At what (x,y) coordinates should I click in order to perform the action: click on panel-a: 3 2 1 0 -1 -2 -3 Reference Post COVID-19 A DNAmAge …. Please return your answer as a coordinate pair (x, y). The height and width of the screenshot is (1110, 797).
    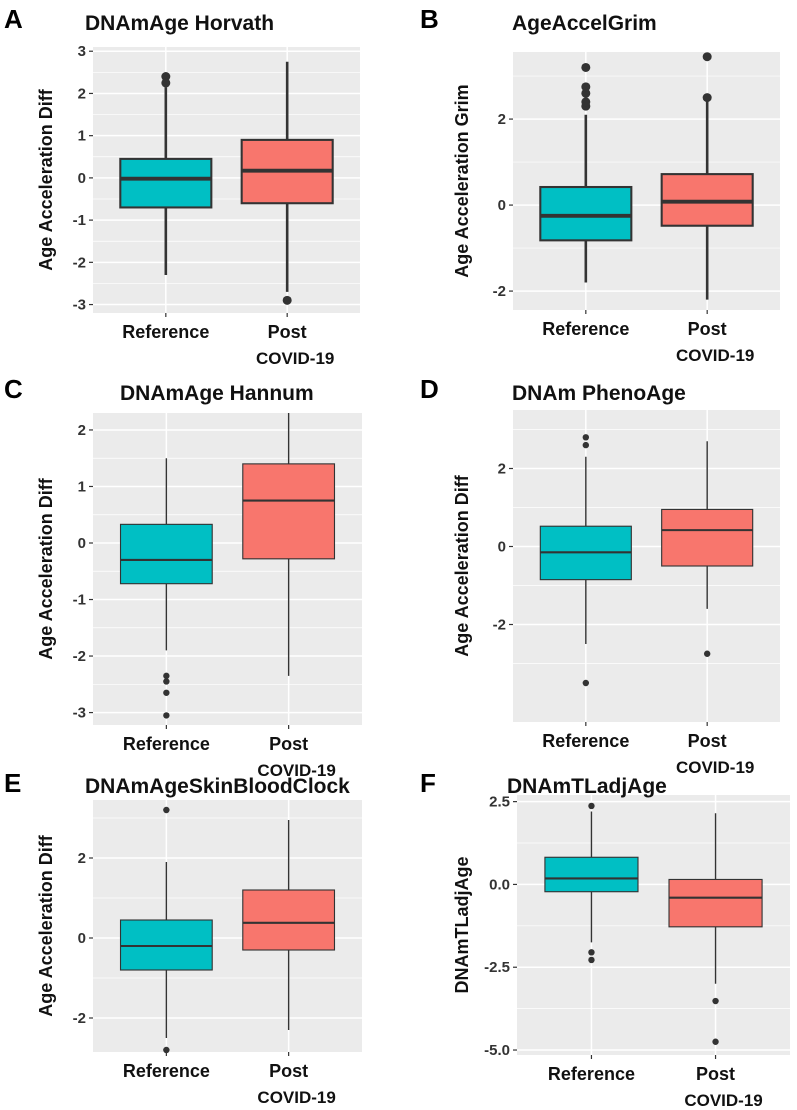
    Looking at the image, I should click on (182, 186).